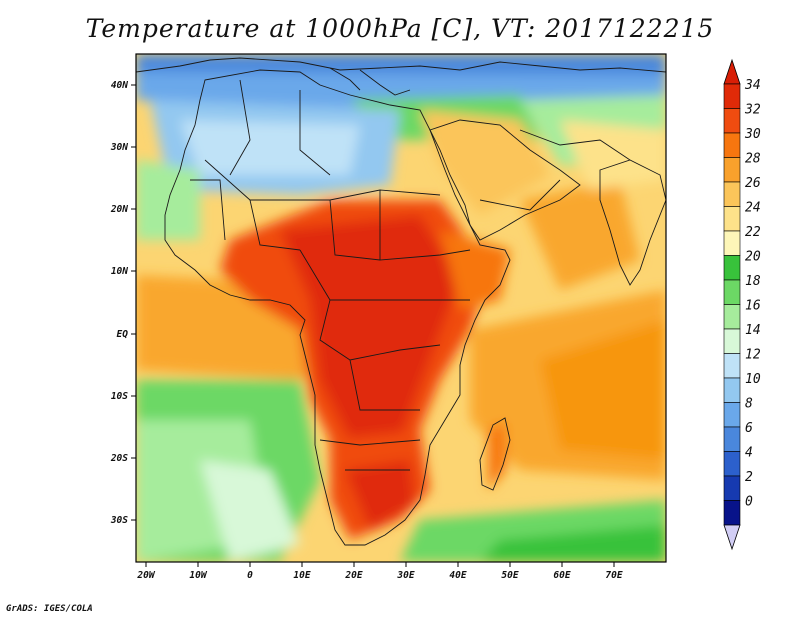 This screenshot has height=618, width=800. What do you see at coordinates (123, 334) in the screenshot?
I see `lat-label: EQ` at bounding box center [123, 334].